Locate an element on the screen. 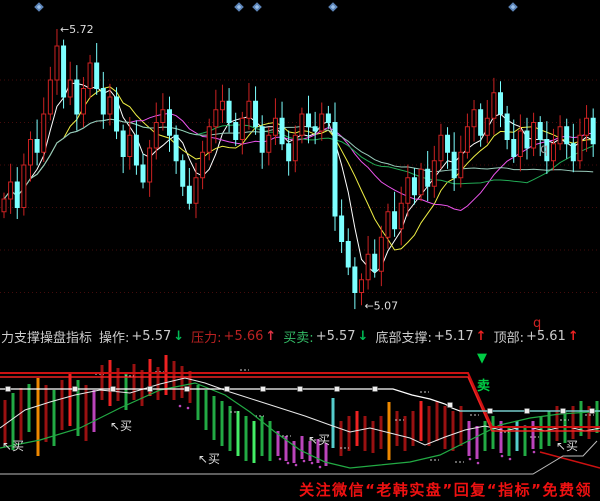 This screenshot has height=501, width=600. watermark-q-gray: q is located at coordinates (544, 149).